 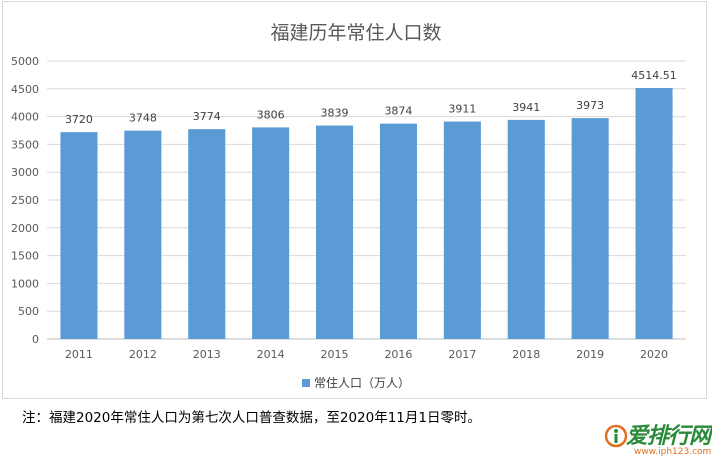 What do you see at coordinates (361, 383) in the screenshot?
I see `legend-label: 常住人口（万人）` at bounding box center [361, 383].